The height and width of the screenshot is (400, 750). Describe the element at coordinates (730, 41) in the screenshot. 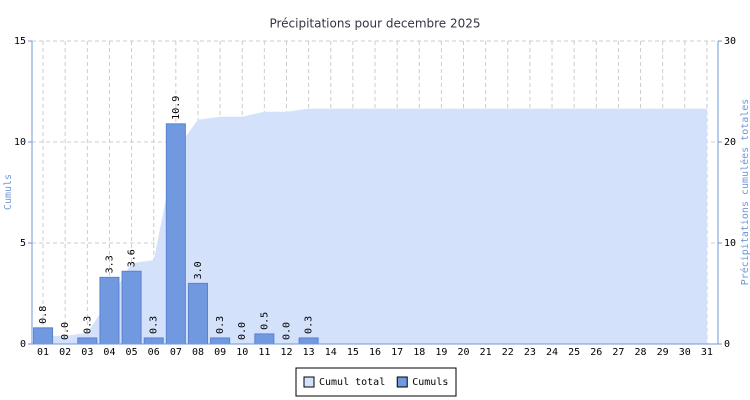

I see `y2-tick-label: 30` at that location.